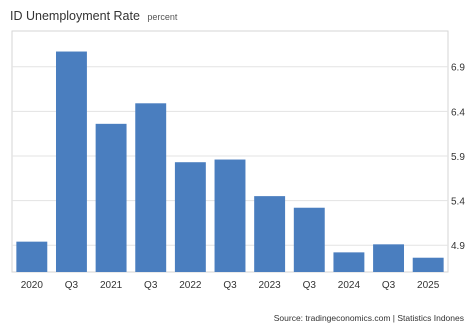 Image resolution: width=468 pixels, height=329 pixels. What do you see at coordinates (458, 68) in the screenshot?
I see `y-tick-label: 6.9` at bounding box center [458, 68].